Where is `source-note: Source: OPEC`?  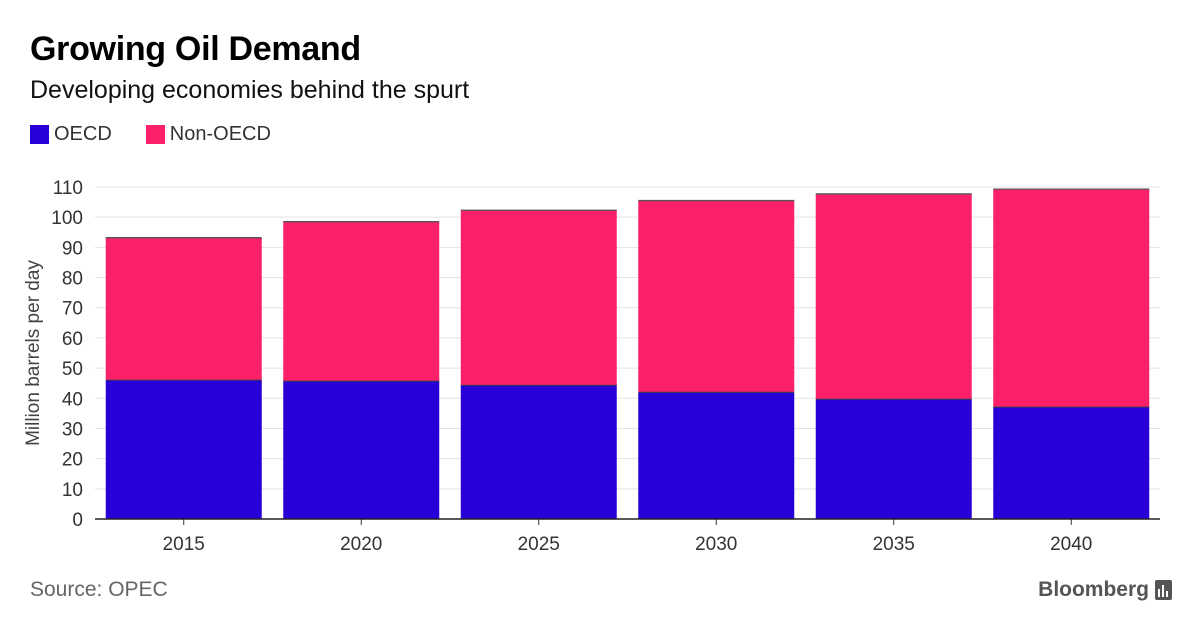 source-note: Source: OPEC is located at coordinates (99, 589).